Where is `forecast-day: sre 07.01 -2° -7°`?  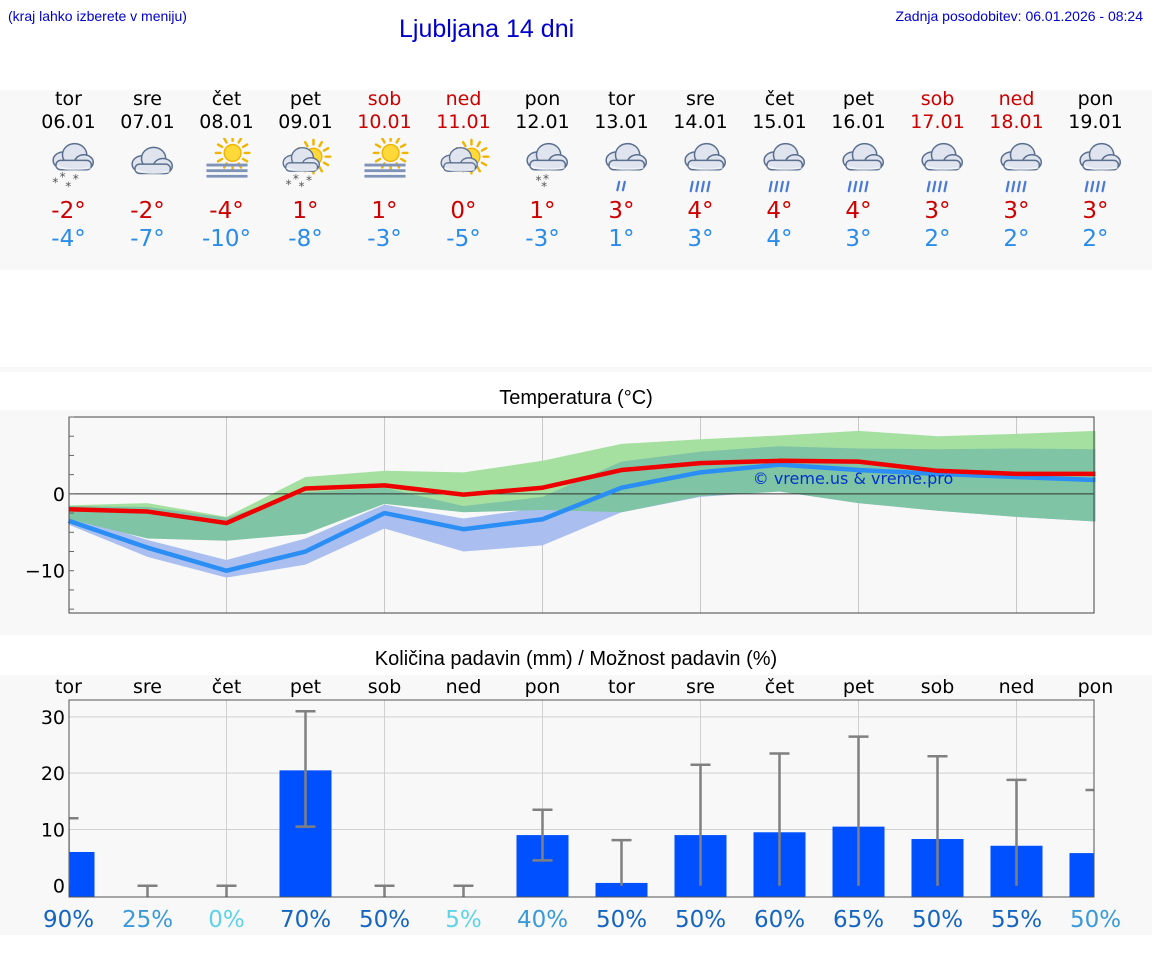
forecast-day: sre 07.01 -2° -7° is located at coordinates (148, 170).